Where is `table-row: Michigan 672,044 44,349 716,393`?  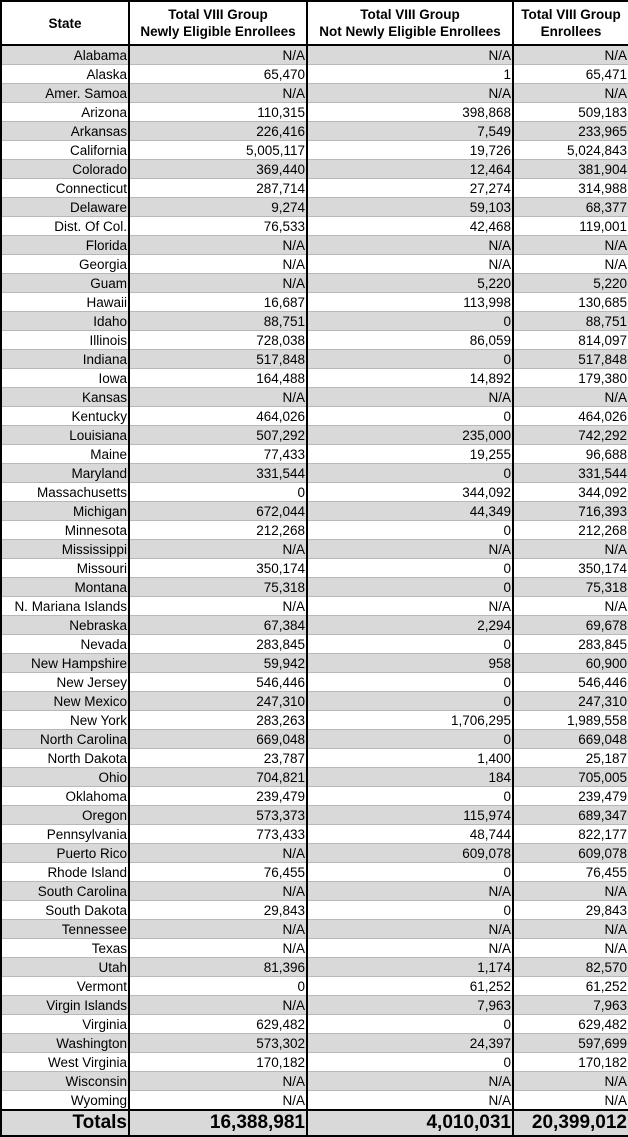 table-row: Michigan 672,044 44,349 716,393 is located at coordinates (314, 511).